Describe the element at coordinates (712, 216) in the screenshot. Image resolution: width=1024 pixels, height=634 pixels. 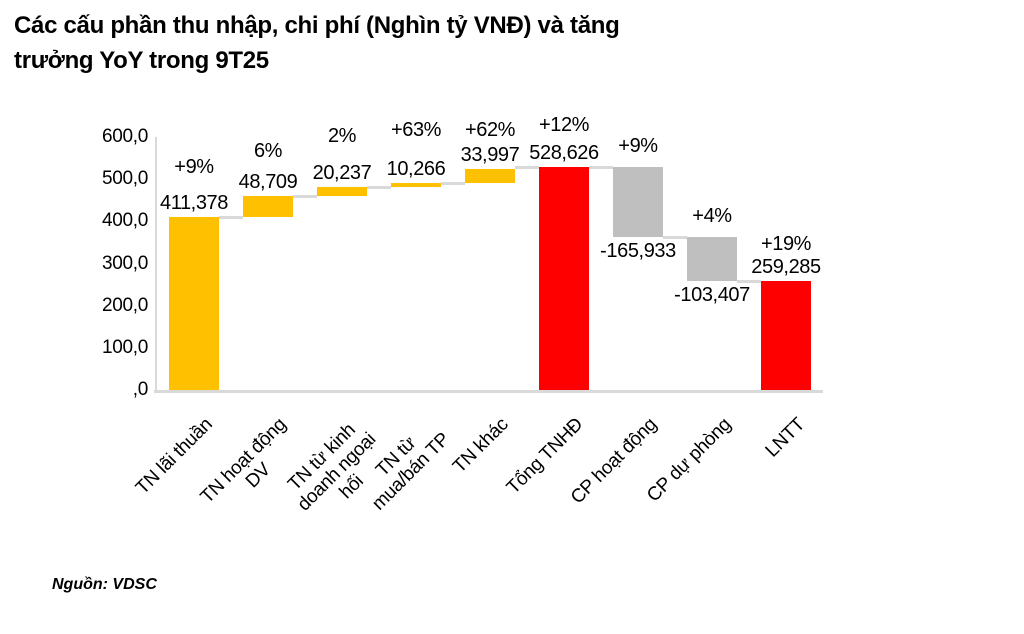
I see `bar-pct-label: +4%` at that location.